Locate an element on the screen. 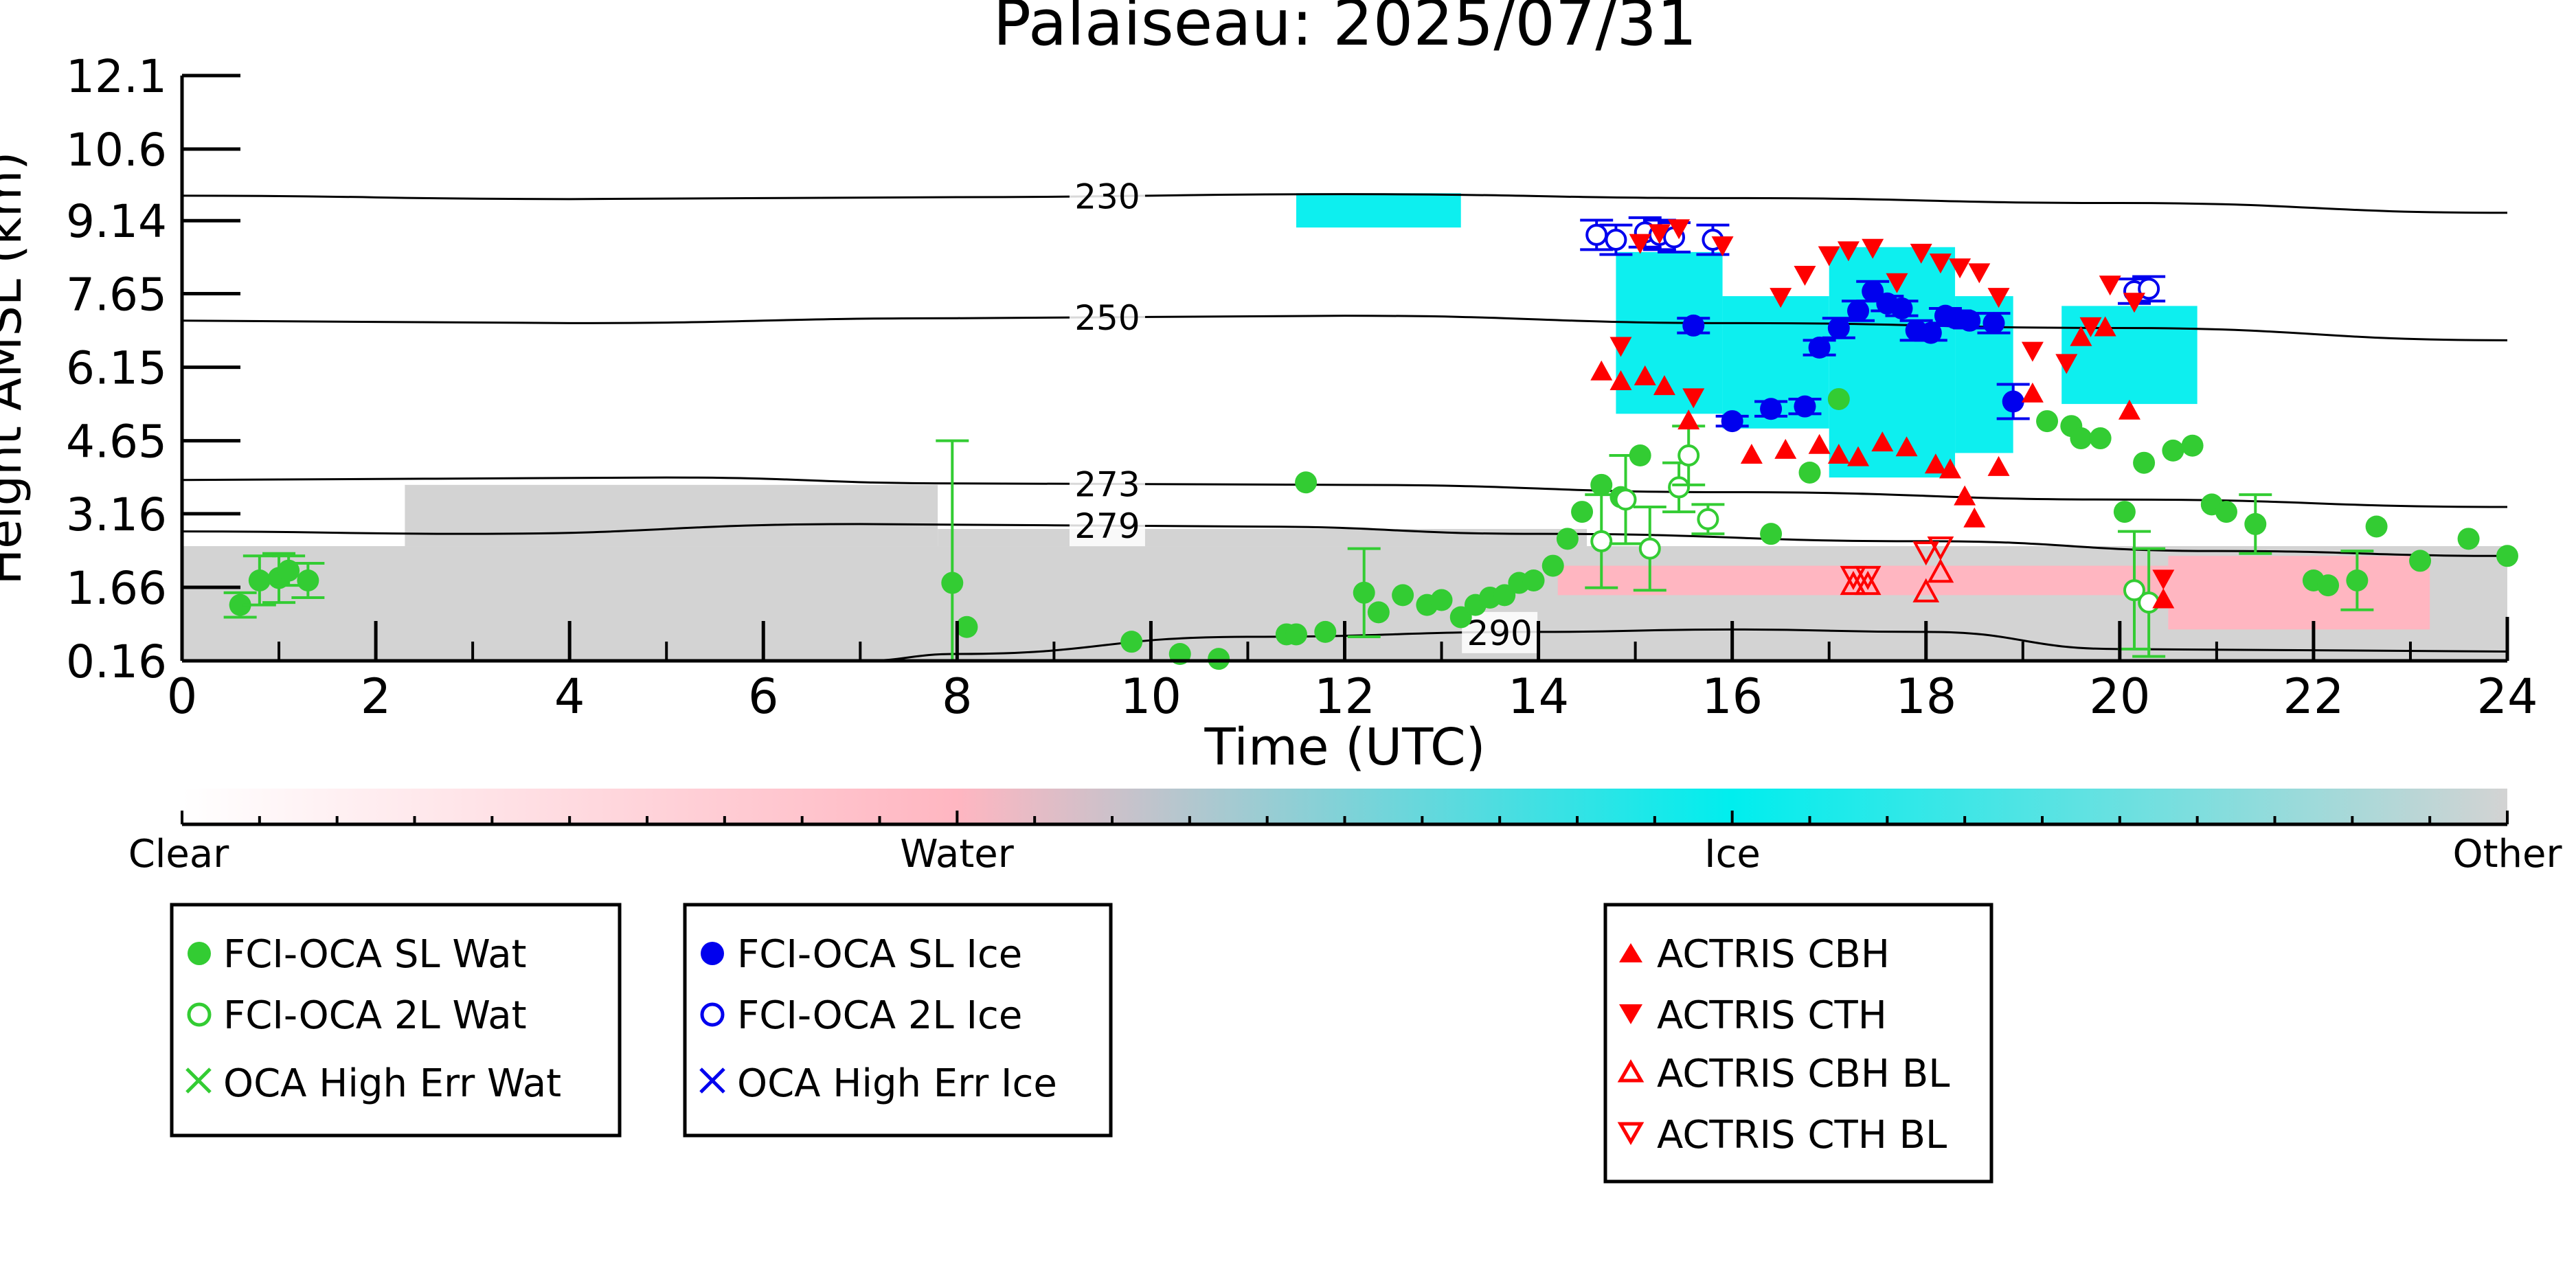 The image size is (2576, 1288). mask-other is located at coordinates (1263, 538).